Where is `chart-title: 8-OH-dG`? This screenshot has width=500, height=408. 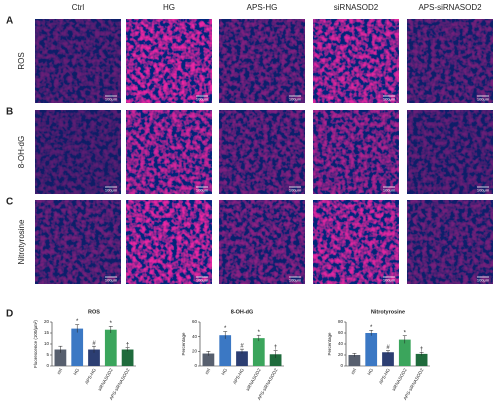
chart-title: 8-OH-dG is located at coordinates (242, 312).